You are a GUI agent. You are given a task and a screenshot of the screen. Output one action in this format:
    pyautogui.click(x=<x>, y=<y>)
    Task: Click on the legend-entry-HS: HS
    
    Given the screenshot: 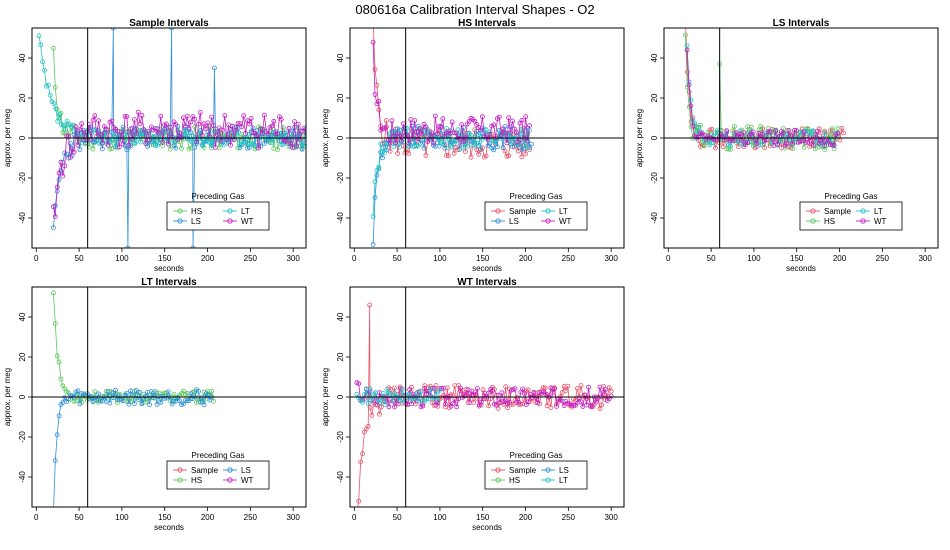 What is the action you would take?
    pyautogui.click(x=196, y=211)
    